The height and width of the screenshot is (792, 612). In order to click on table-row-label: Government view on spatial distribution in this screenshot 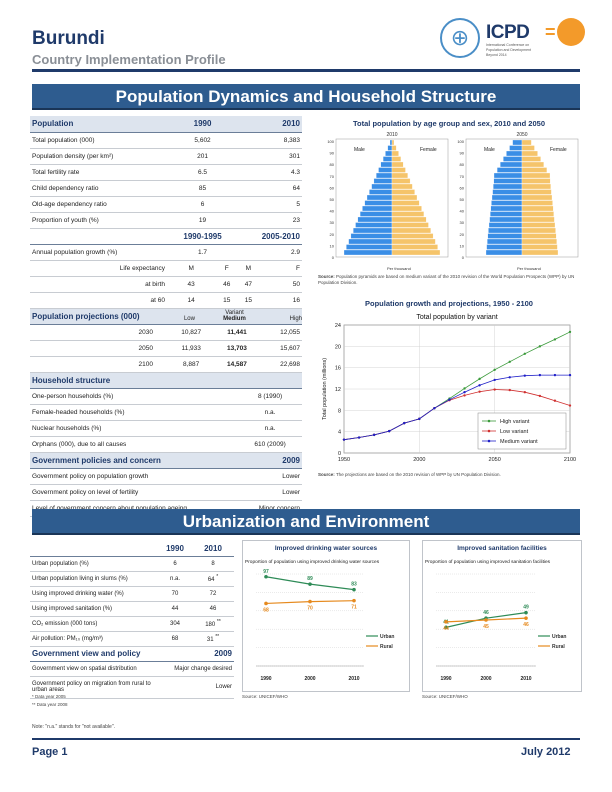, I will do `click(94, 669)`.